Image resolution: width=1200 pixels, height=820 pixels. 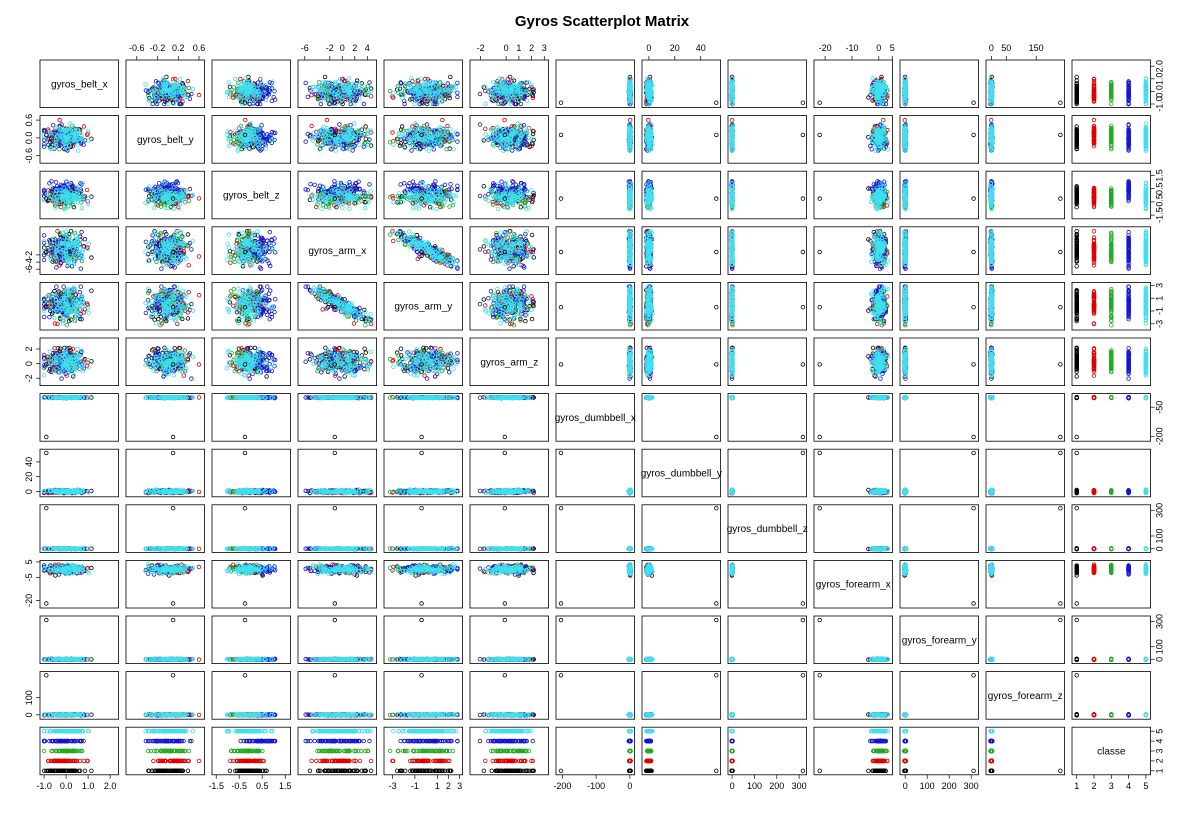 I want to click on variable-label: gyros_belt_x, so click(x=79, y=84).